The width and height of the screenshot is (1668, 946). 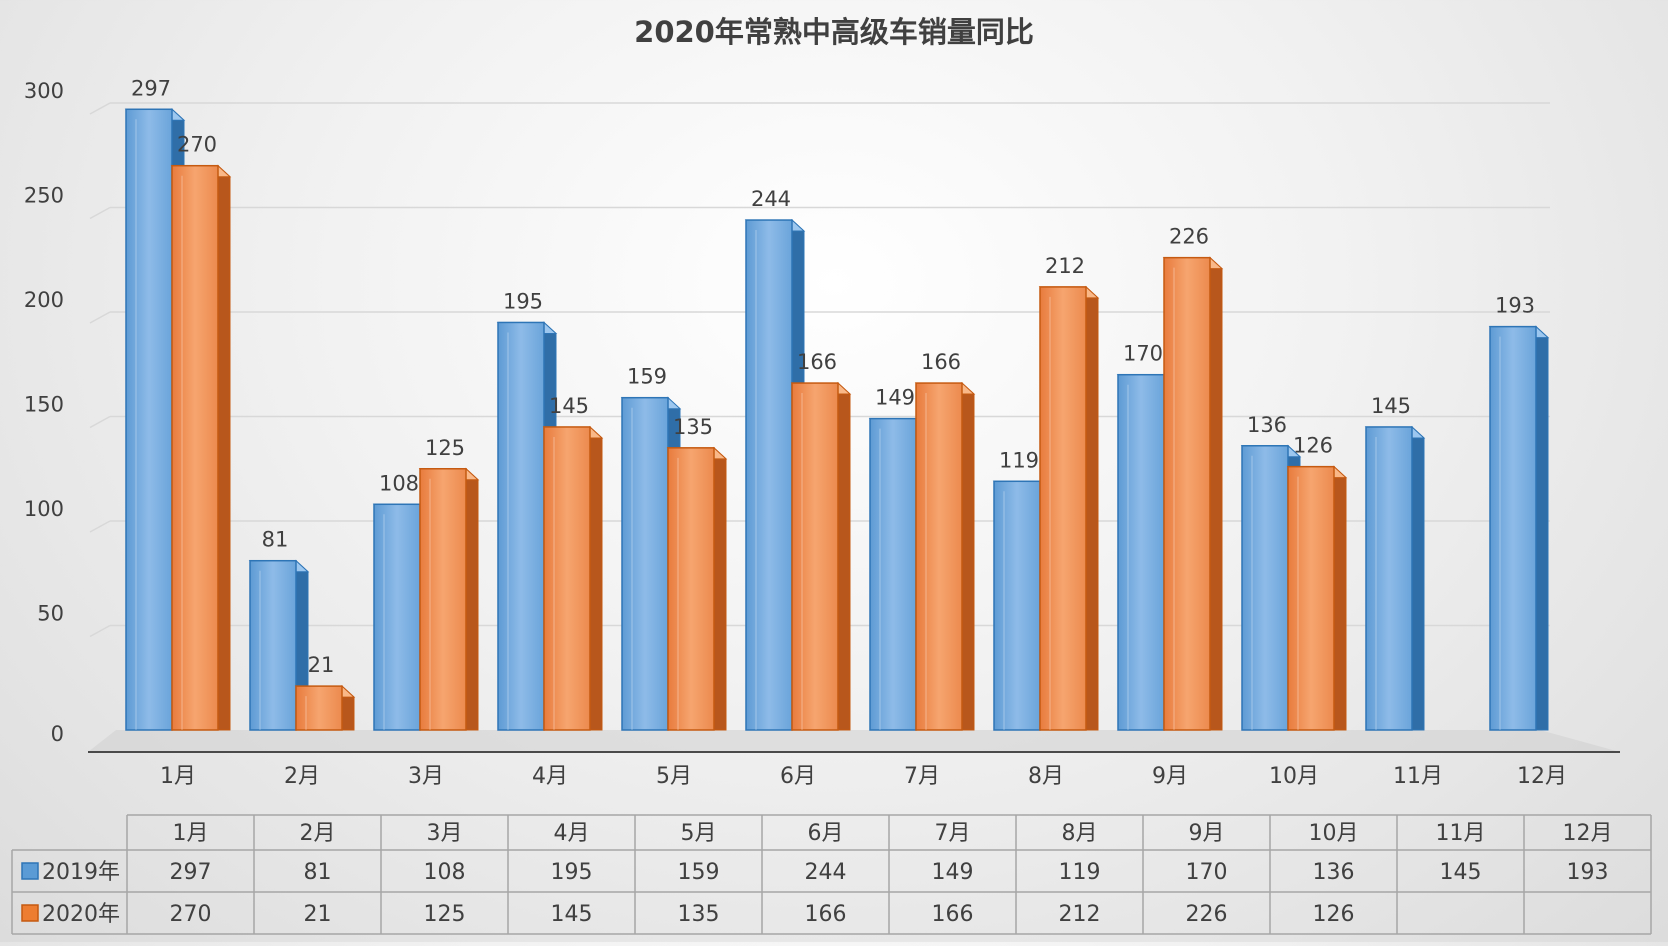 What do you see at coordinates (1080, 872) in the screenshot?
I see `table-cell: 119` at bounding box center [1080, 872].